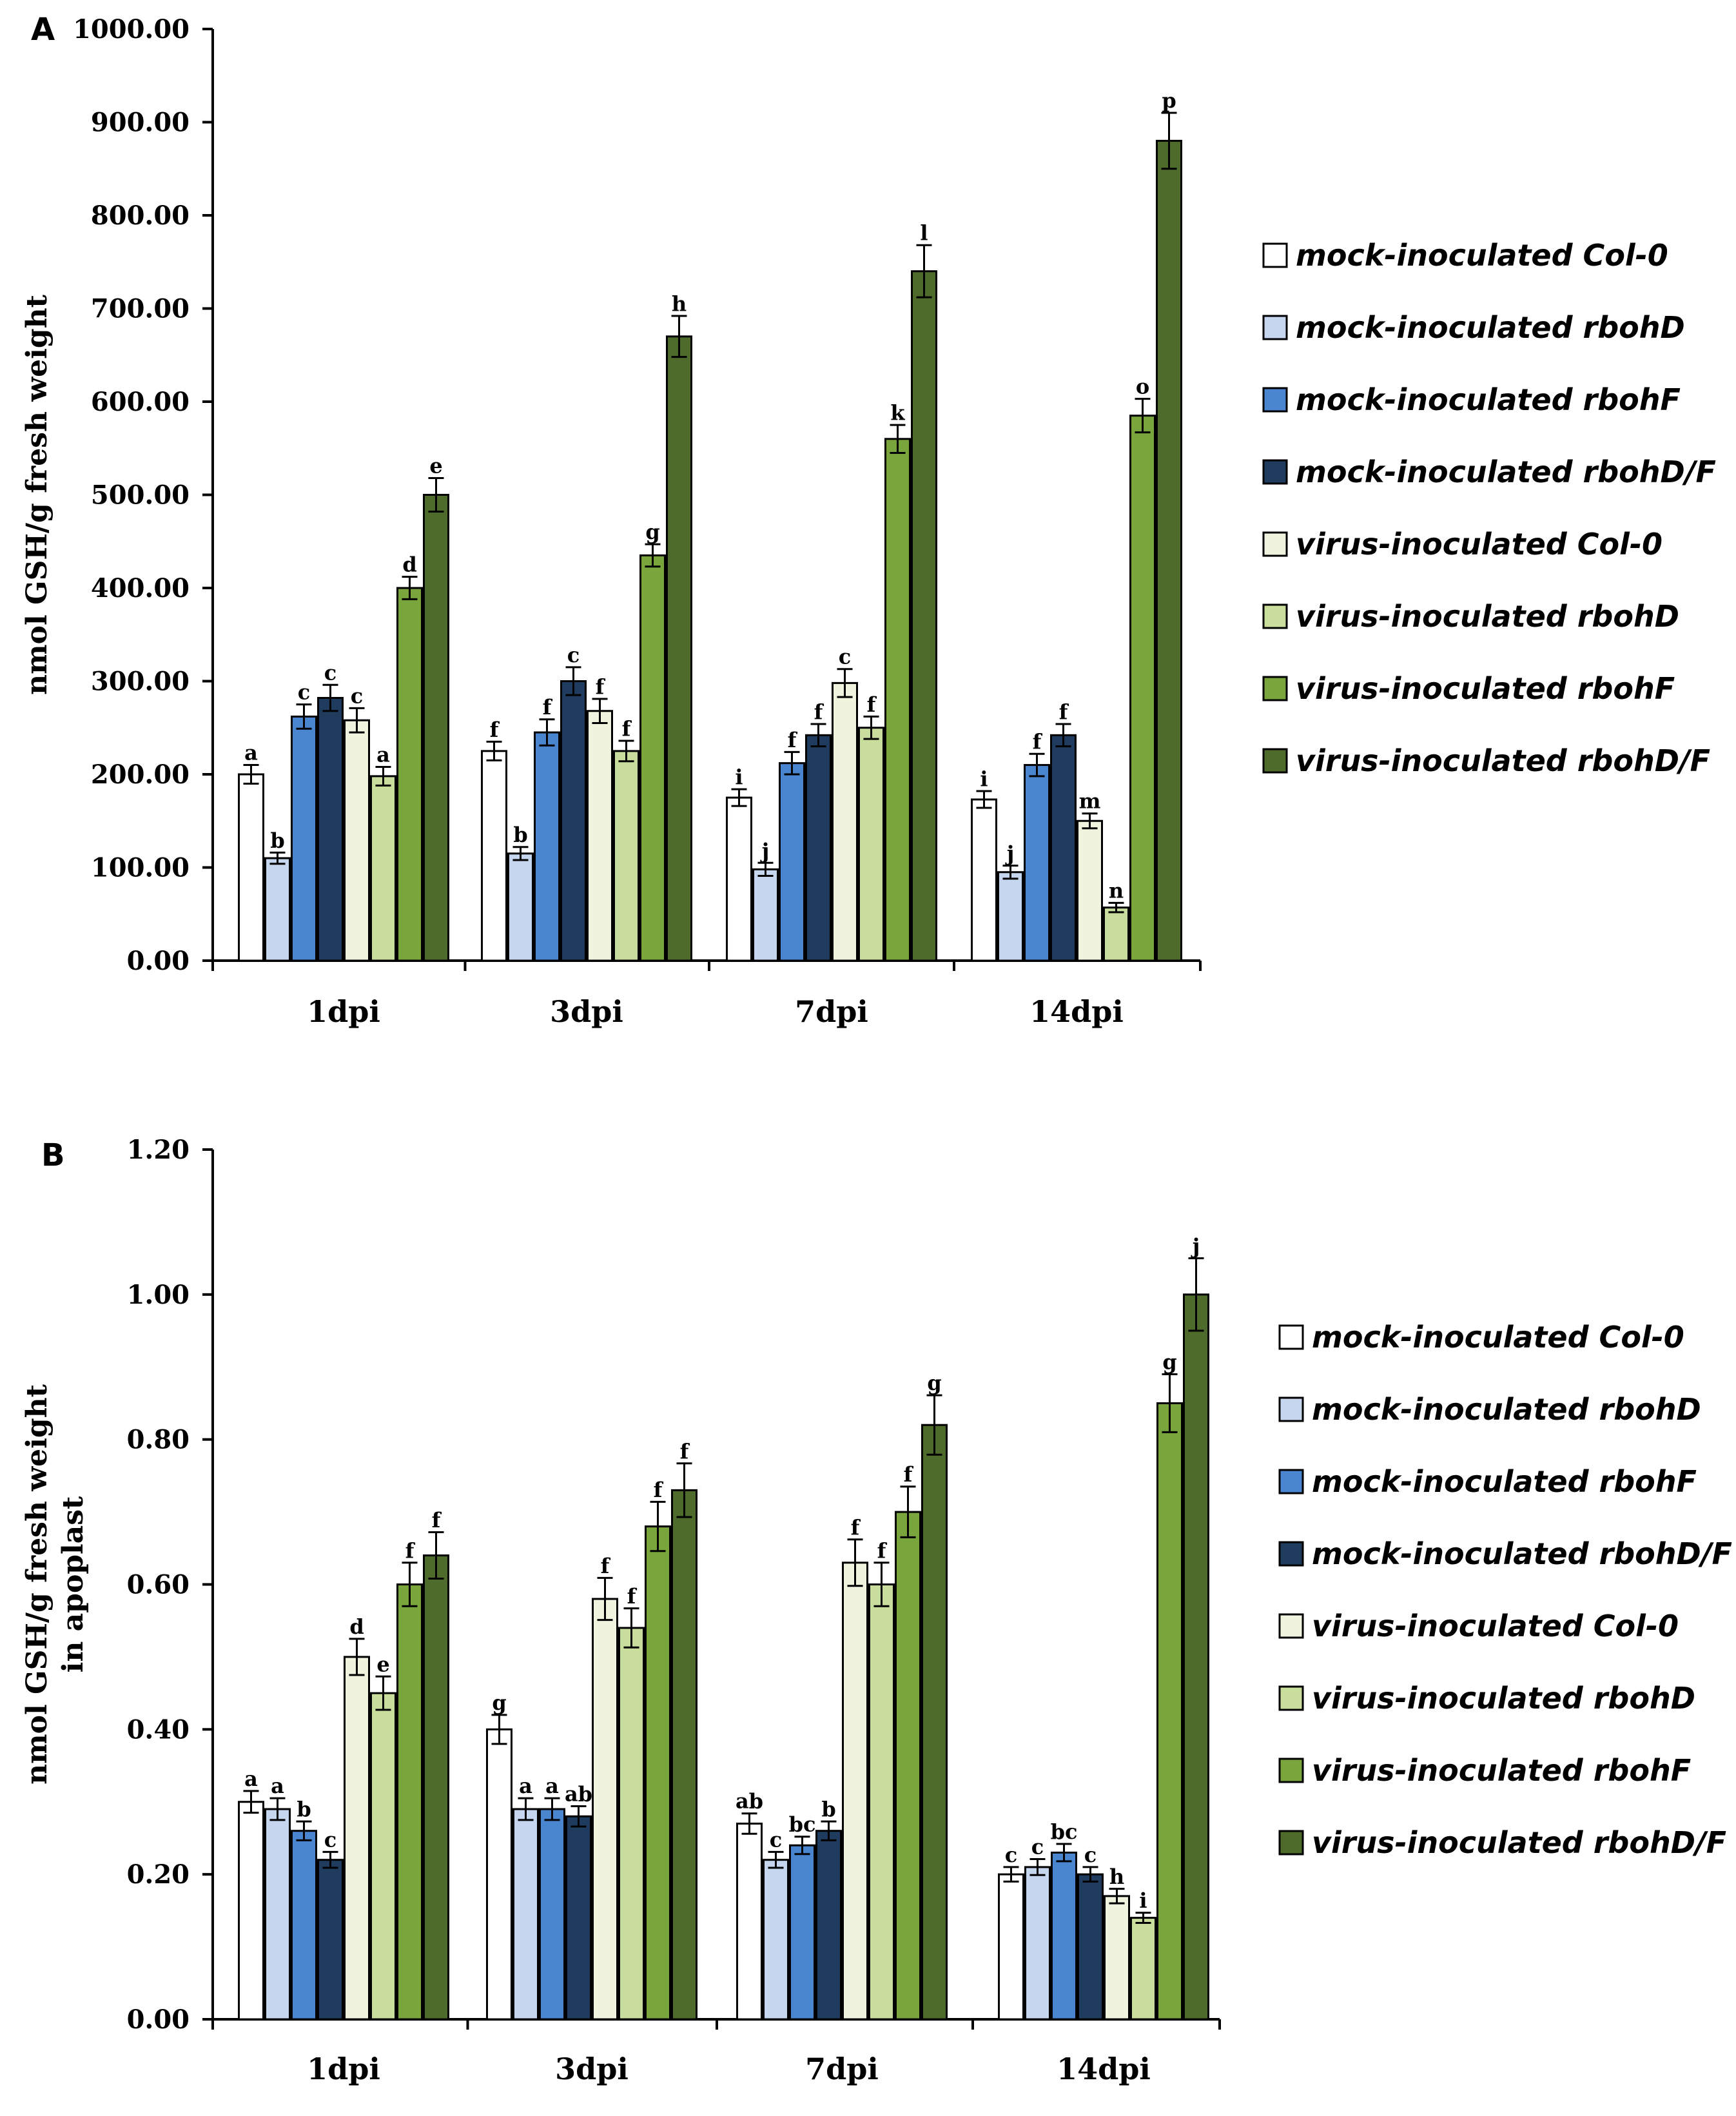  What do you see at coordinates (1490, 327) in the screenshot?
I see `legend-label: mock-inoculated rbohD` at bounding box center [1490, 327].